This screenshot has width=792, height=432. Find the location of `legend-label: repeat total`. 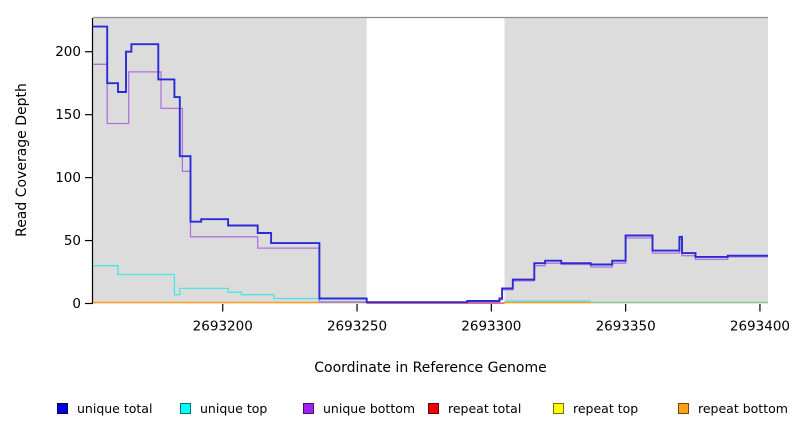

legend-label: repeat total is located at coordinates (485, 408).